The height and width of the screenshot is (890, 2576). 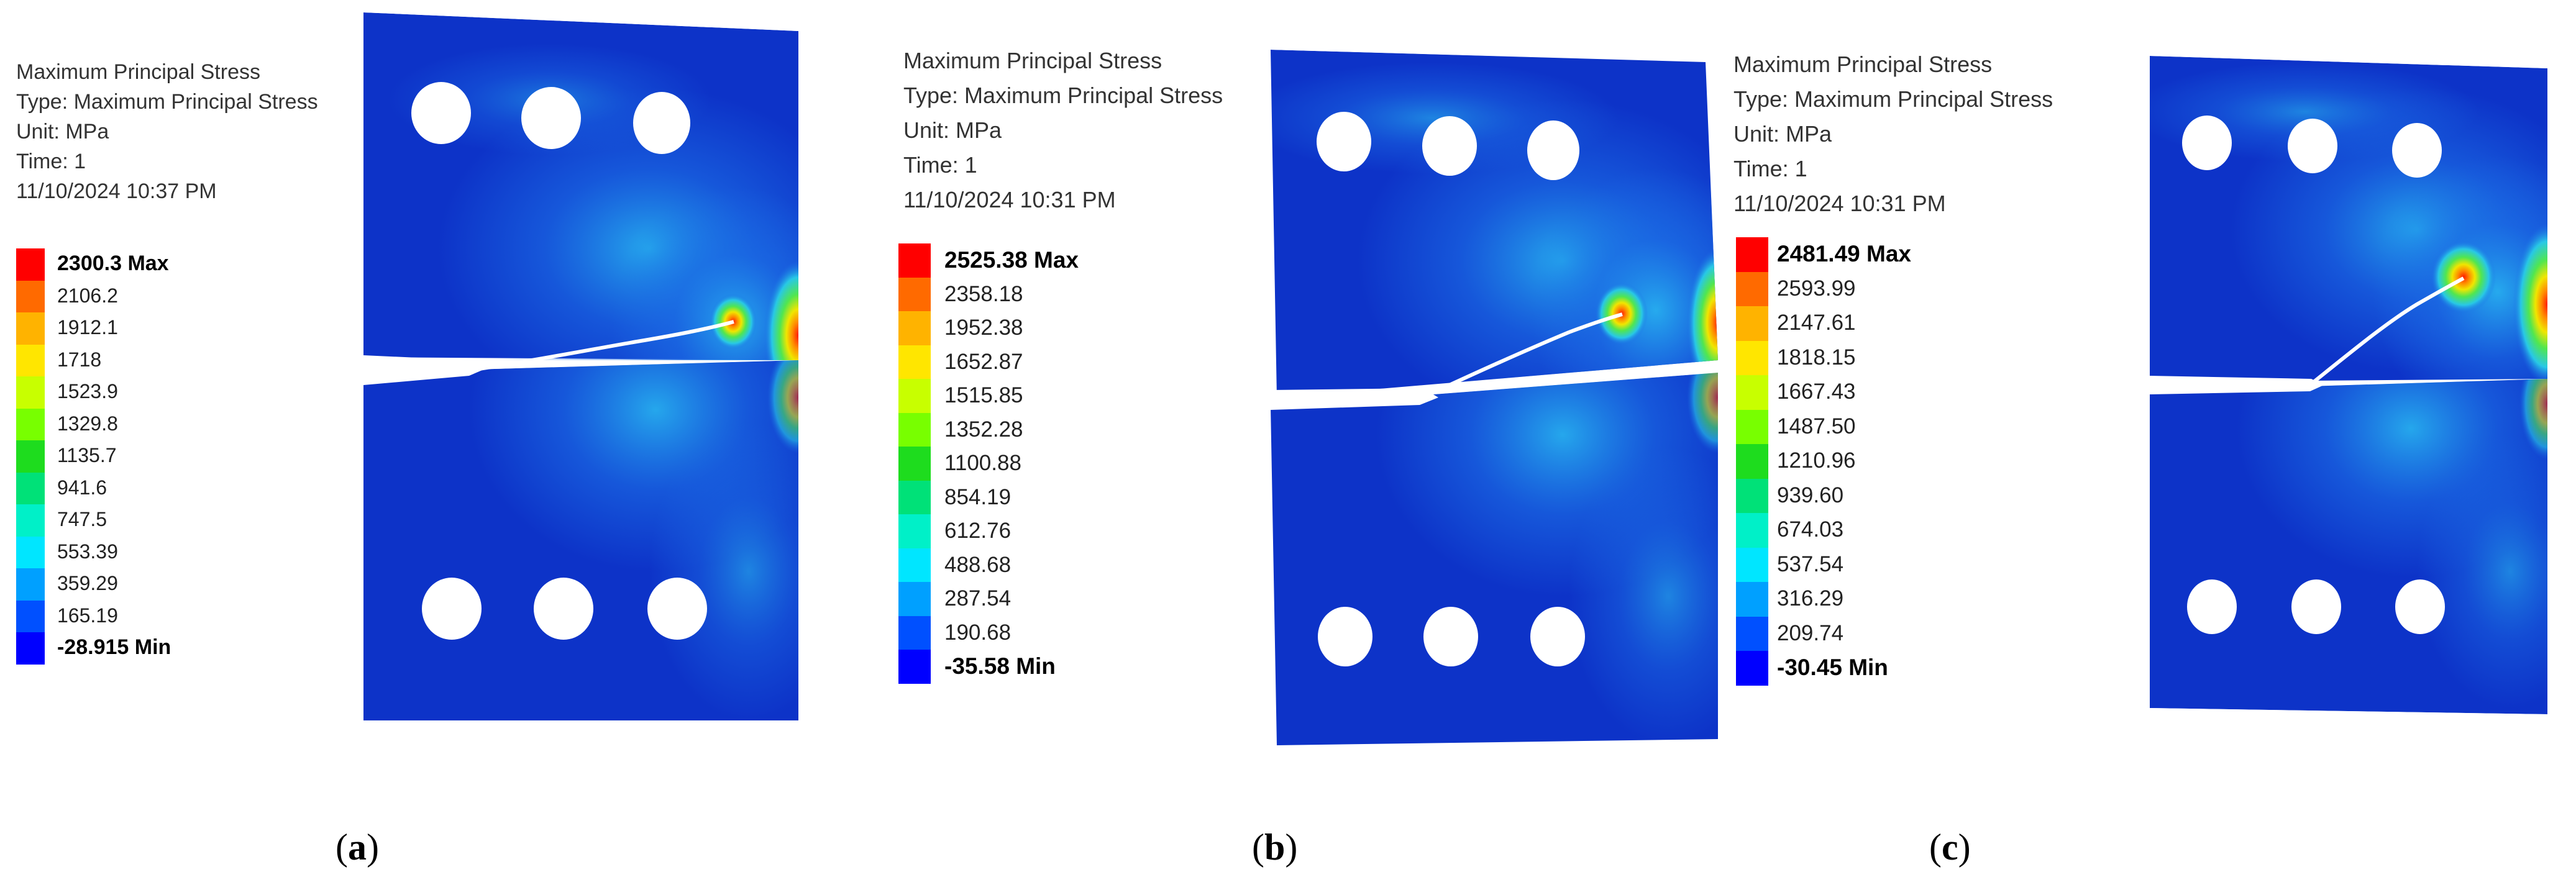 I want to click on scale-label: 1952.38, so click(x=983, y=328).